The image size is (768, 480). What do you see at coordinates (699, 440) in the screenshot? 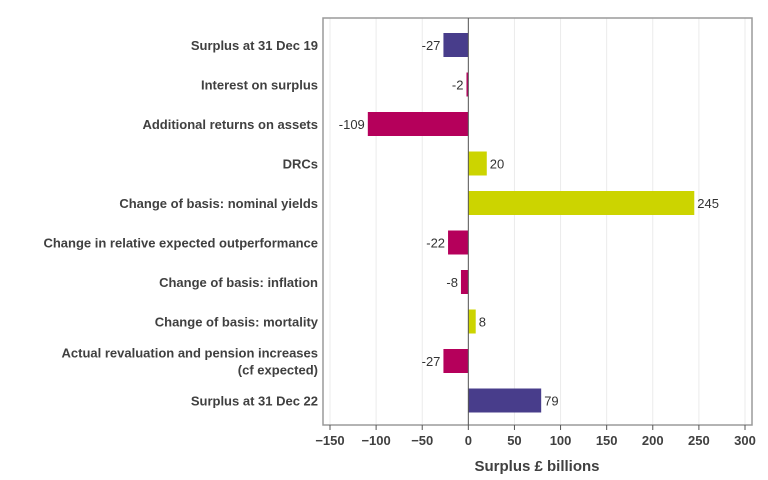
I see `x-tick-label-8: 250` at bounding box center [699, 440].